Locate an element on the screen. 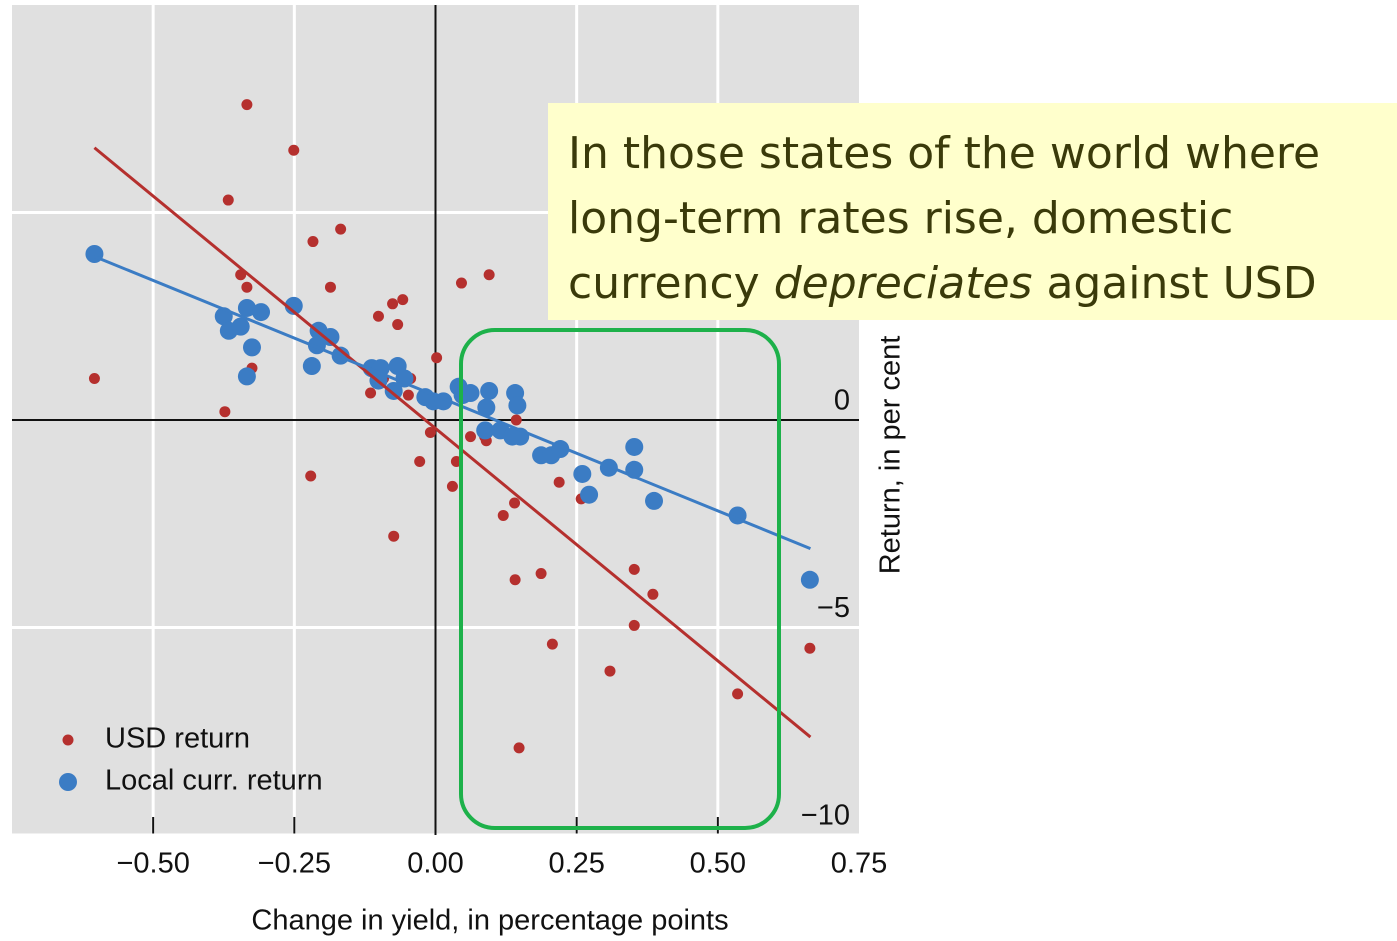 Image resolution: width=1397 pixels, height=941 pixels. x-axis-label: Change in yield, in percentage points is located at coordinates (489, 921).